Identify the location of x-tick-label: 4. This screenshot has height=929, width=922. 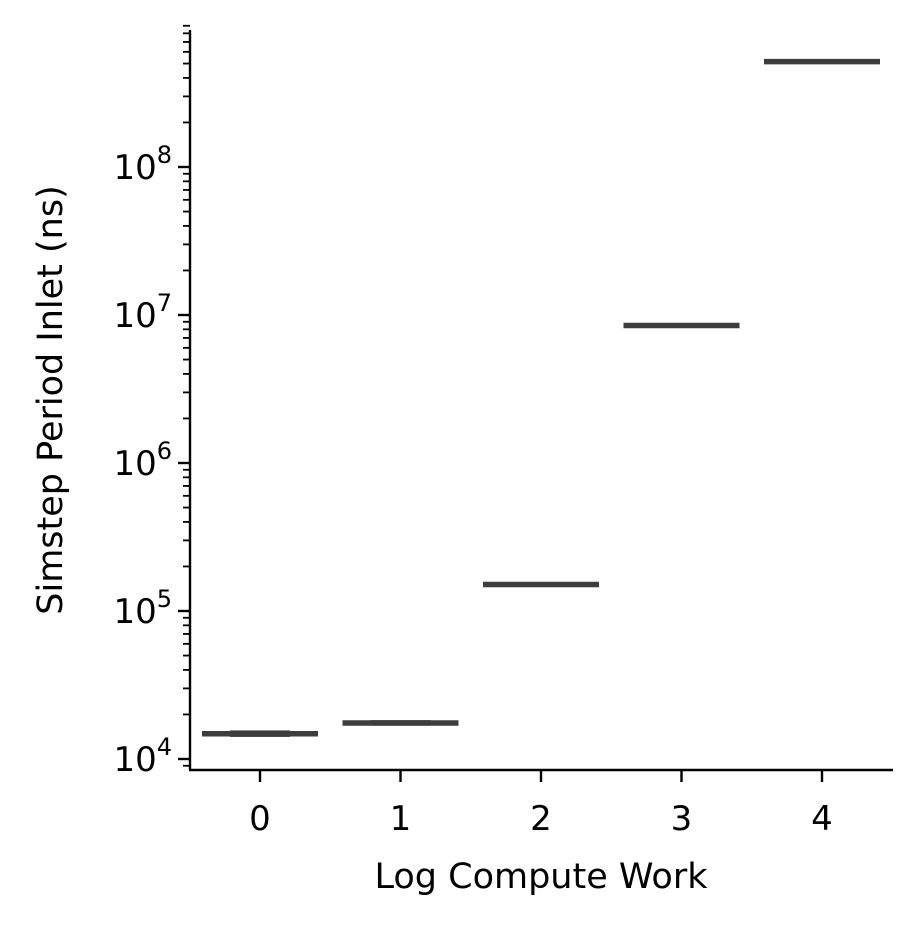
(822, 819).